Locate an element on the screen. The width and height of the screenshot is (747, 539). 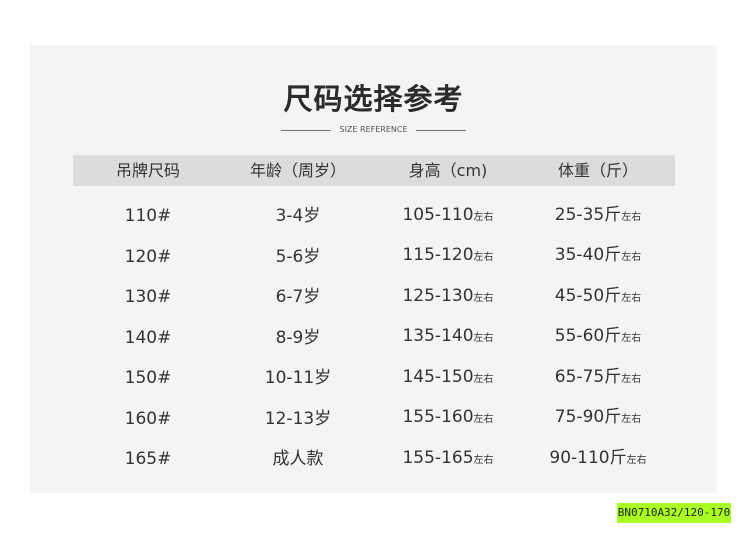
cell-value: 成人款 is located at coordinates (298, 459).